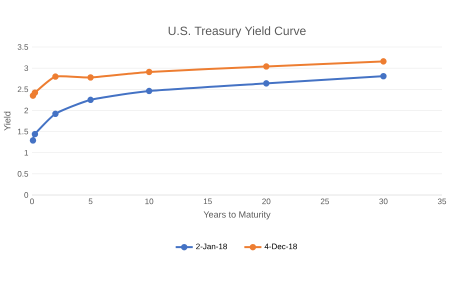 This screenshot has height=284, width=474. Describe the element at coordinates (208, 201) in the screenshot. I see `x-tick-label: 15` at that location.